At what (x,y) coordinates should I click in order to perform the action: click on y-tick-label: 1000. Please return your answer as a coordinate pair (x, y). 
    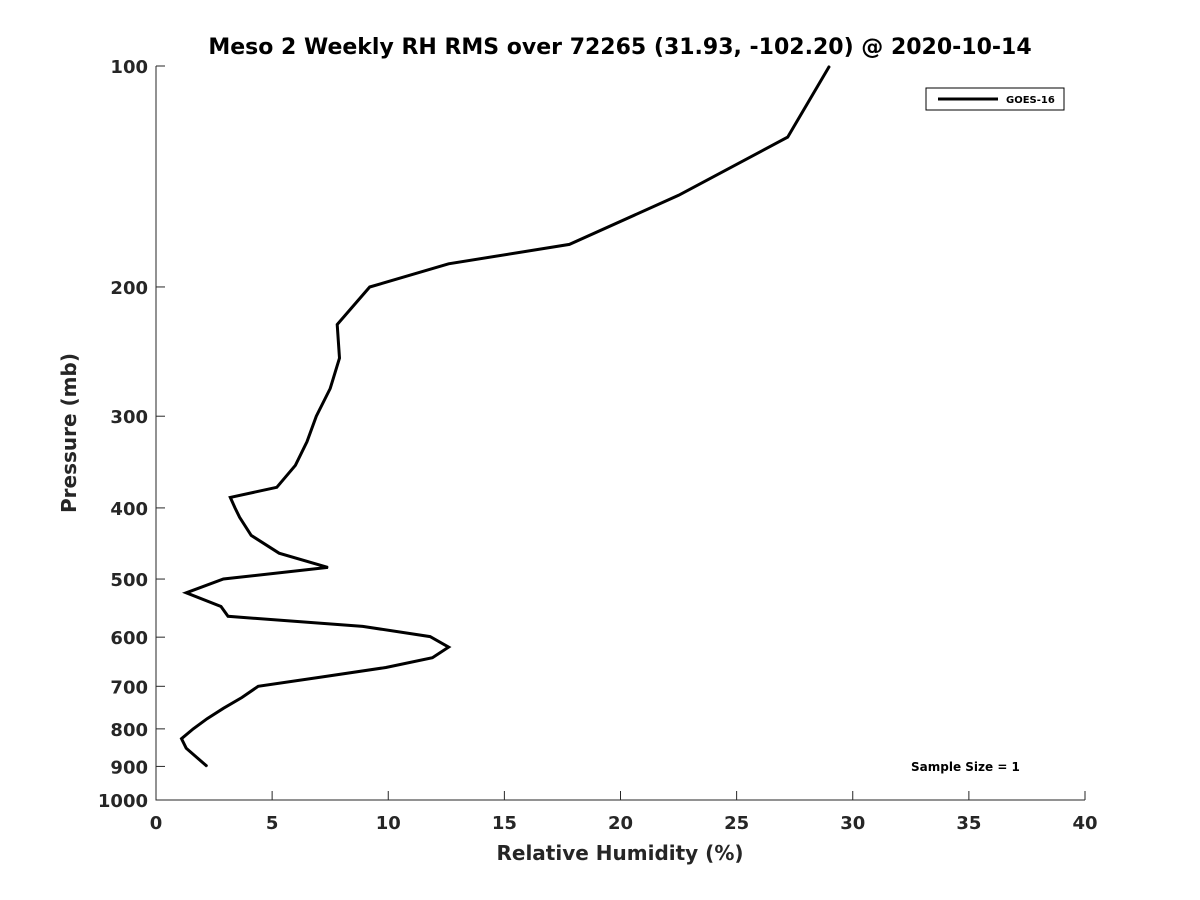
    Looking at the image, I should click on (123, 801).